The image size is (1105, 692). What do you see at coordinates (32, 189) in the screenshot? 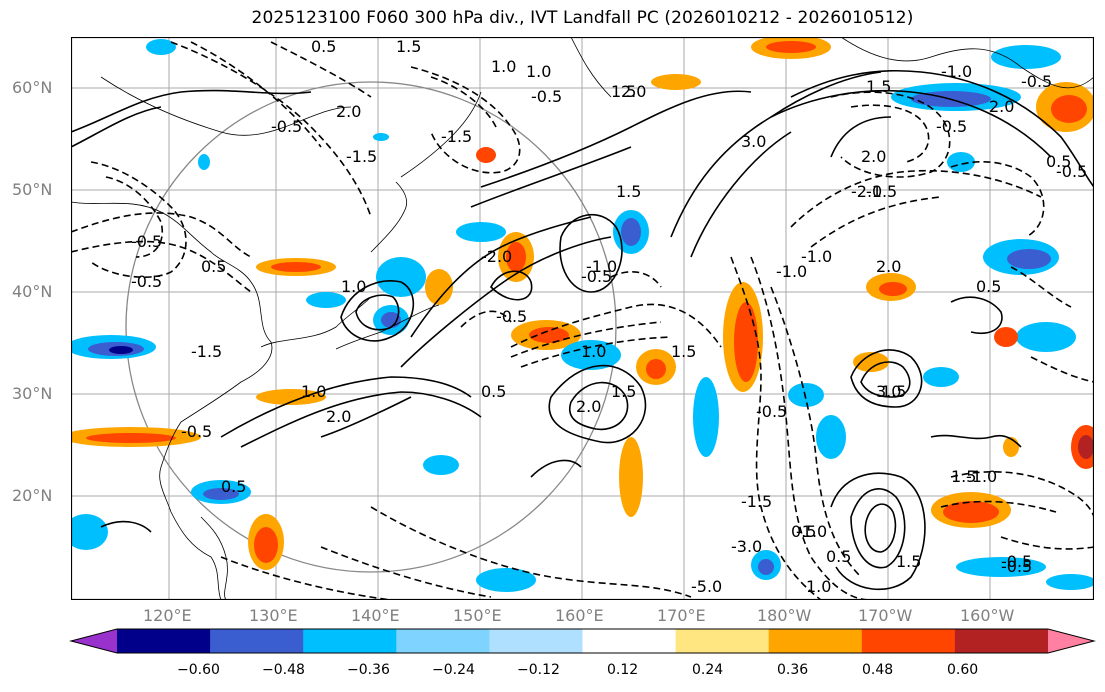
I see `lat-label-50n: 50°N` at bounding box center [32, 189].